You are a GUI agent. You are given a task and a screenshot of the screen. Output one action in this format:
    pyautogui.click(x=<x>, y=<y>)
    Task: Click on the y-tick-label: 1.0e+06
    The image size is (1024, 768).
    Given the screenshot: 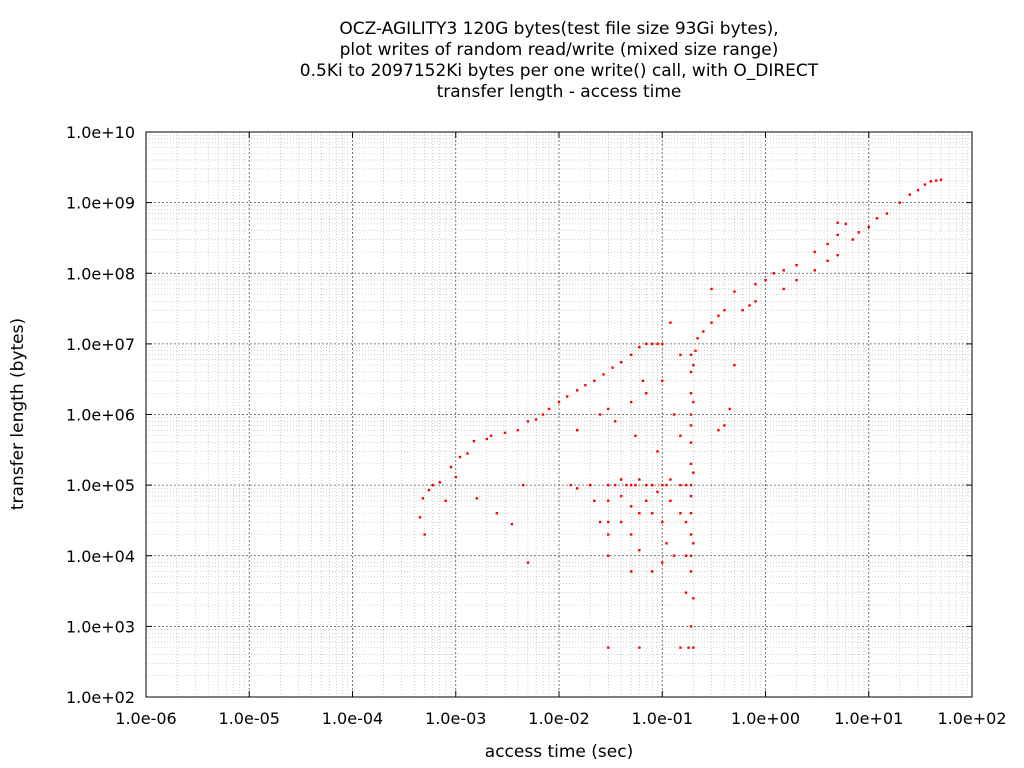 What is the action you would take?
    pyautogui.click(x=100, y=415)
    